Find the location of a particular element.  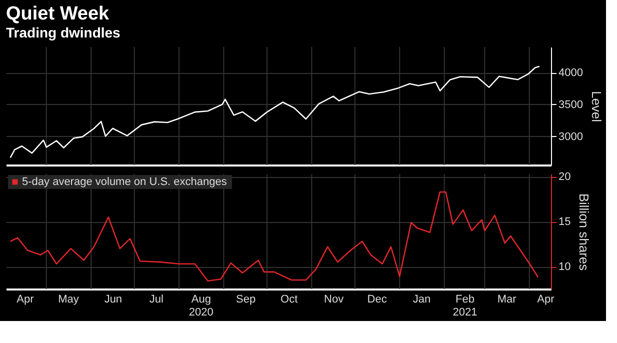

y-axis-title: Level is located at coordinates (596, 106).